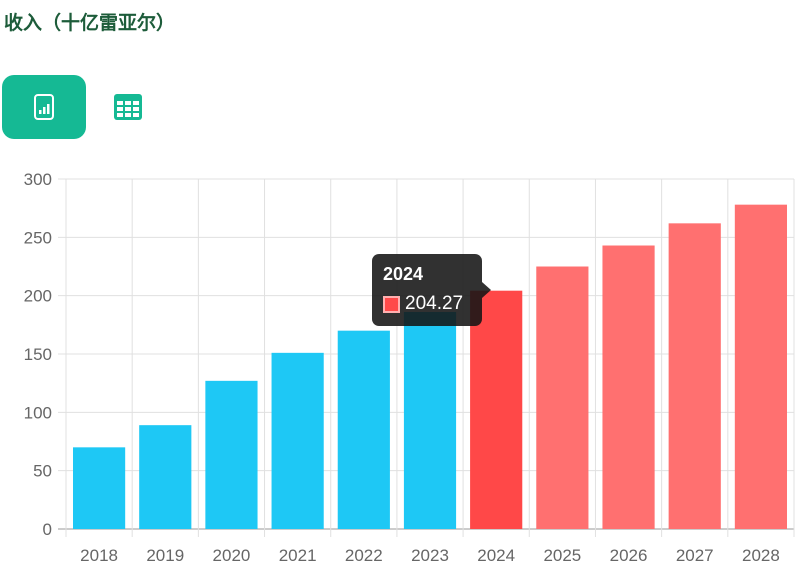 The width and height of the screenshot is (800, 572). What do you see at coordinates (42, 471) in the screenshot?
I see `y-tick-label: 50` at bounding box center [42, 471].